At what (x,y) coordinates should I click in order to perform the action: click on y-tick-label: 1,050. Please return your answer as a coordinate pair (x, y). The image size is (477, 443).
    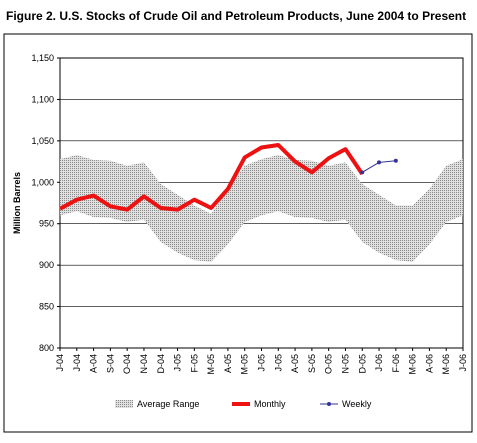
    Looking at the image, I should click on (42, 141).